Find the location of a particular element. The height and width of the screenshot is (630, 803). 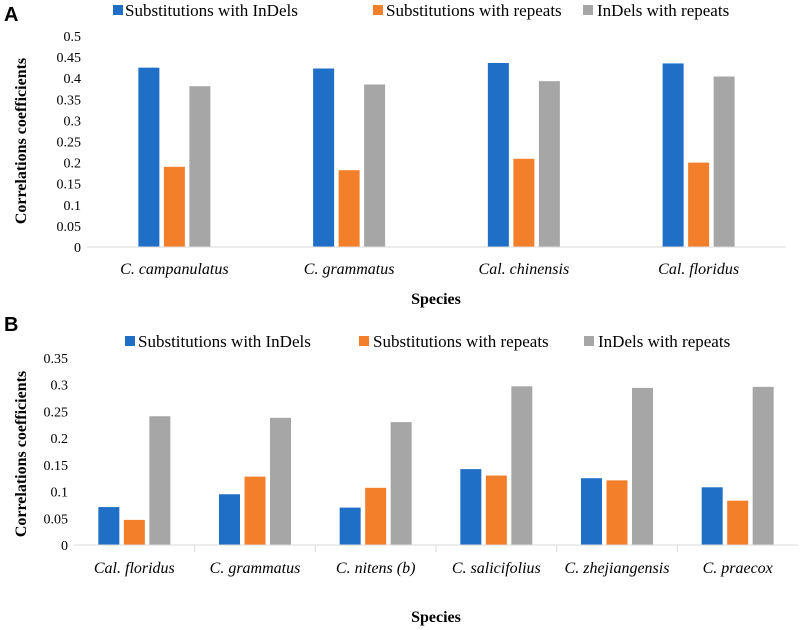

y-tick-label-a-1: 0.05 is located at coordinates (69, 227).